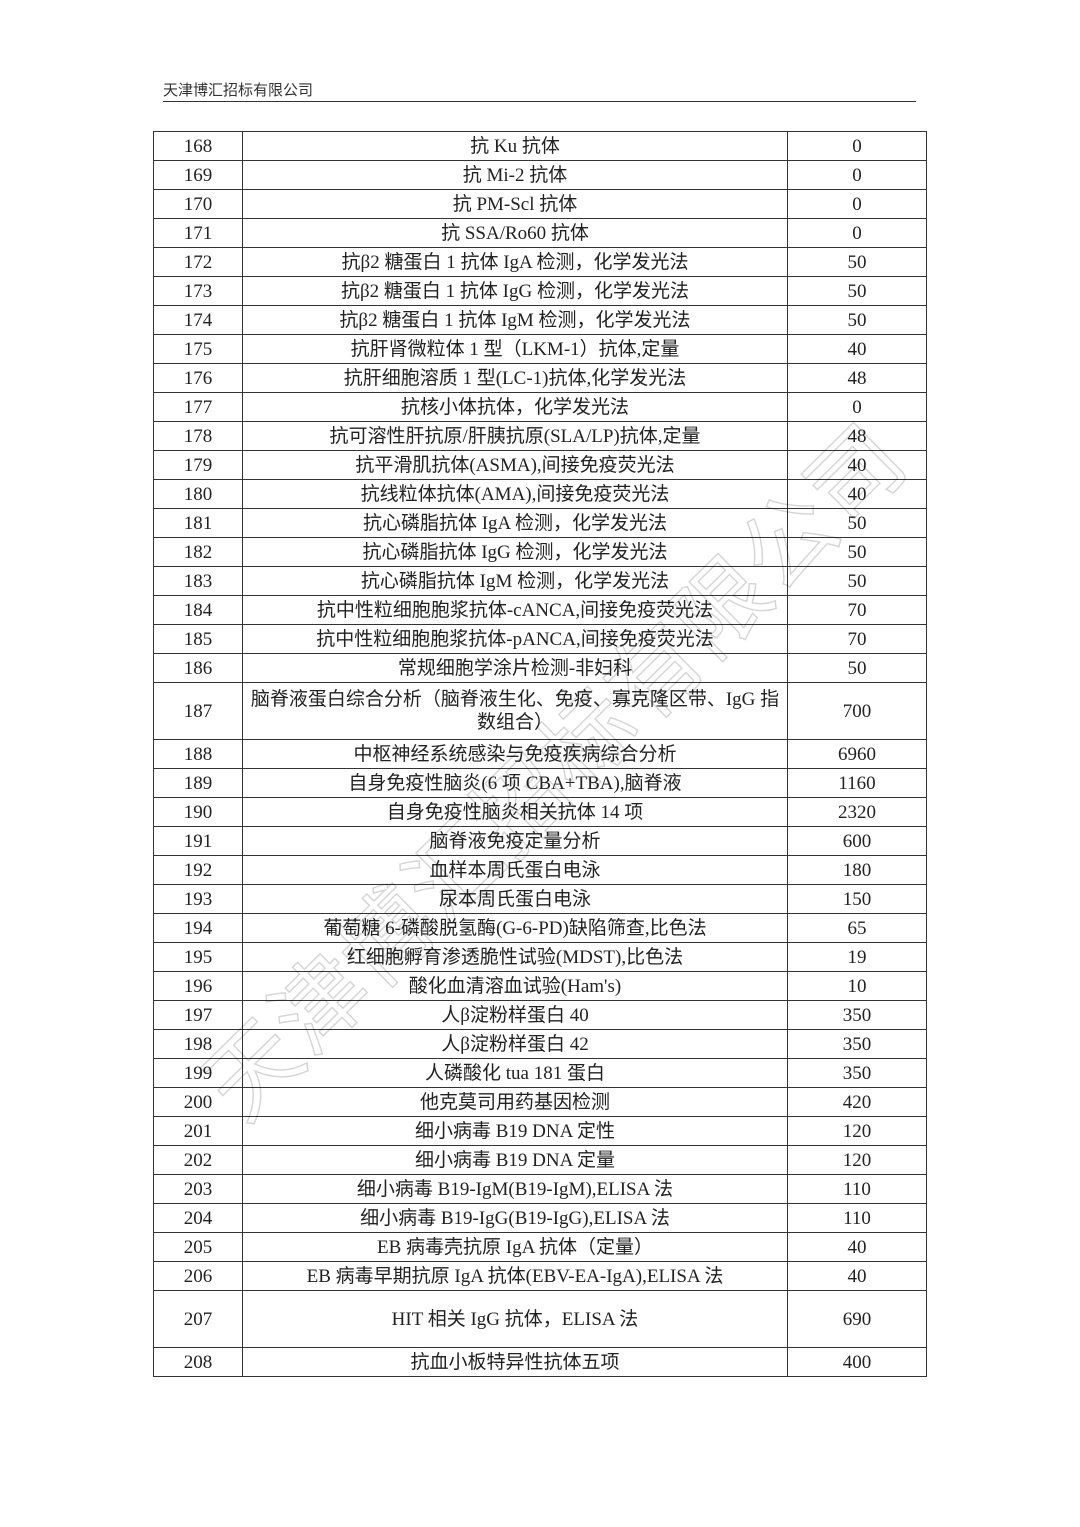 The width and height of the screenshot is (1080, 1527). What do you see at coordinates (857, 1218) in the screenshot?
I see `item-value: 110` at bounding box center [857, 1218].